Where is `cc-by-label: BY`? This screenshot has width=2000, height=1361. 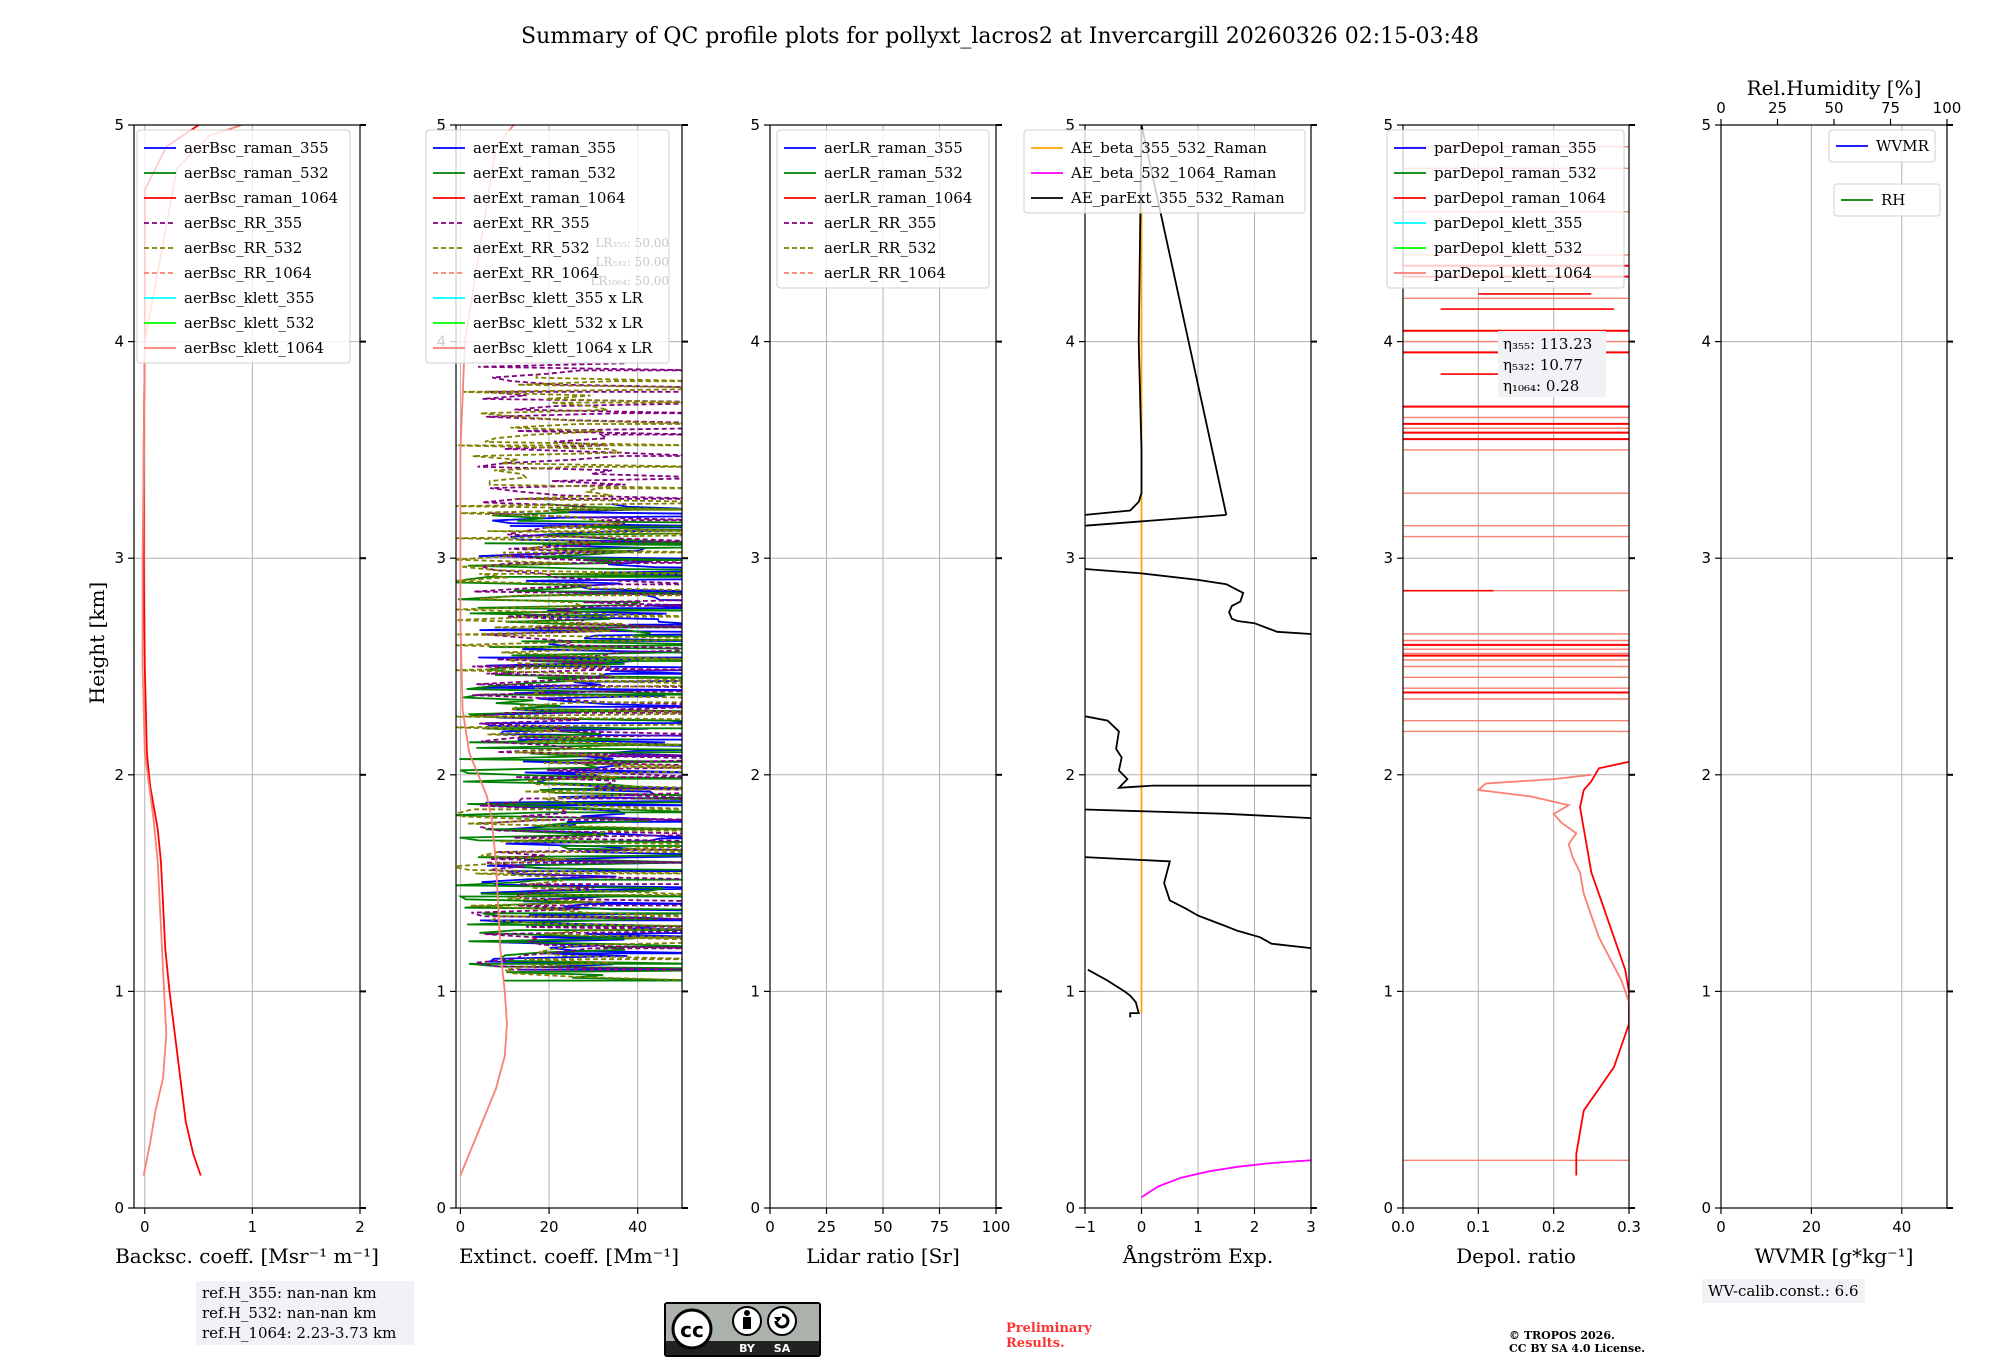
cc-by-label: BY is located at coordinates (747, 1348).